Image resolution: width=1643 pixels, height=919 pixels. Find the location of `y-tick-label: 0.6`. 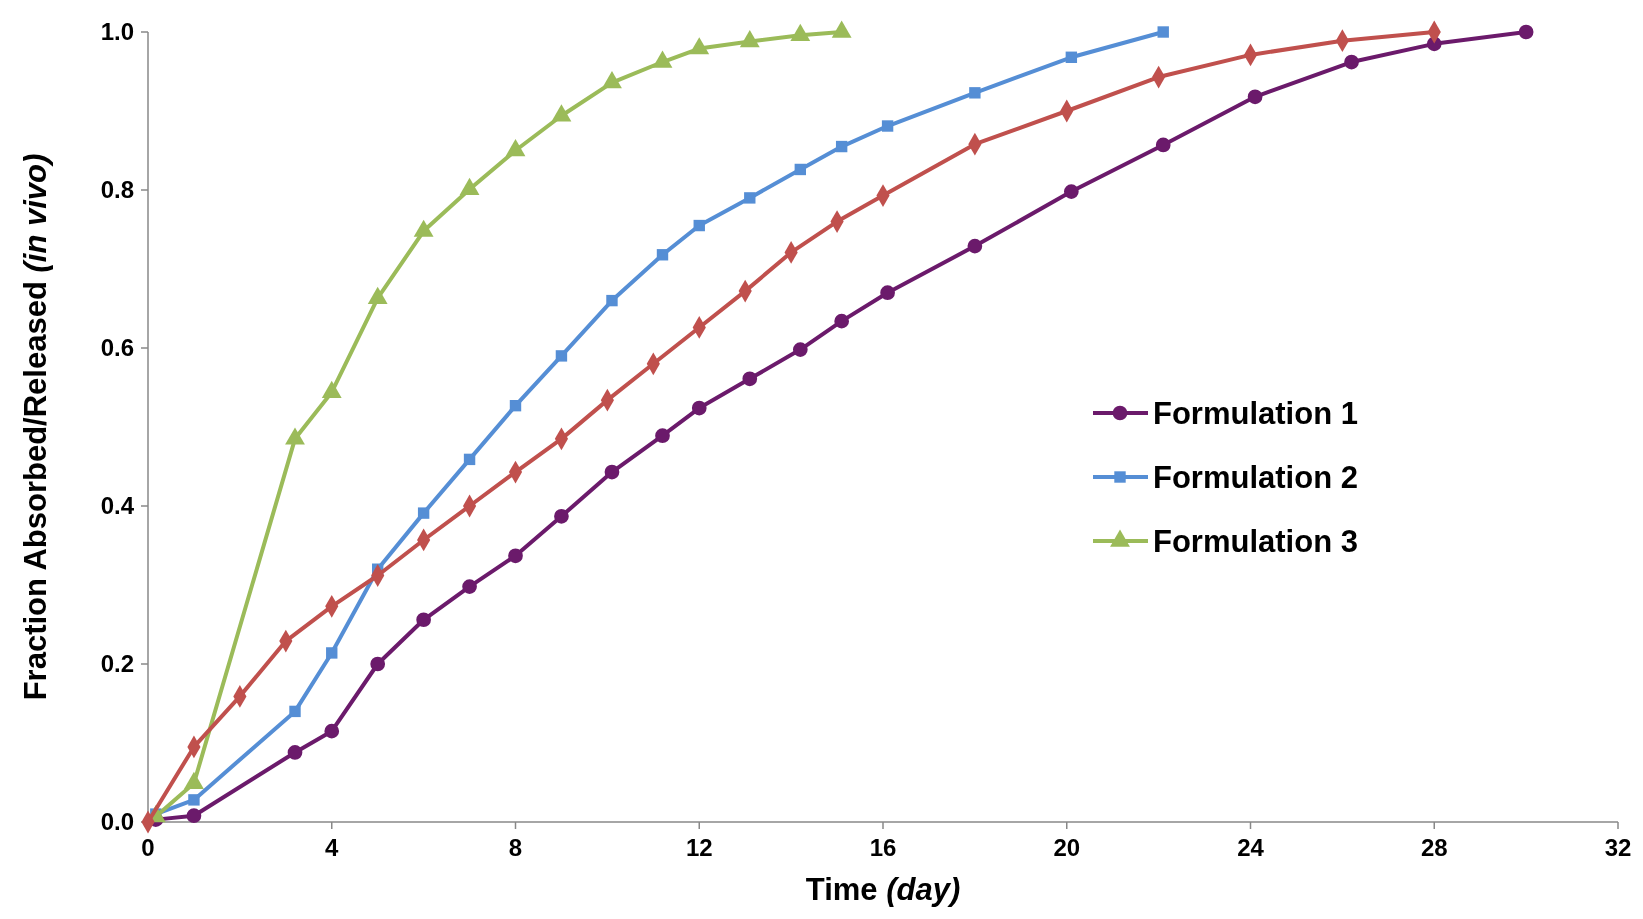

y-tick-label: 0.6 is located at coordinates (117, 347).